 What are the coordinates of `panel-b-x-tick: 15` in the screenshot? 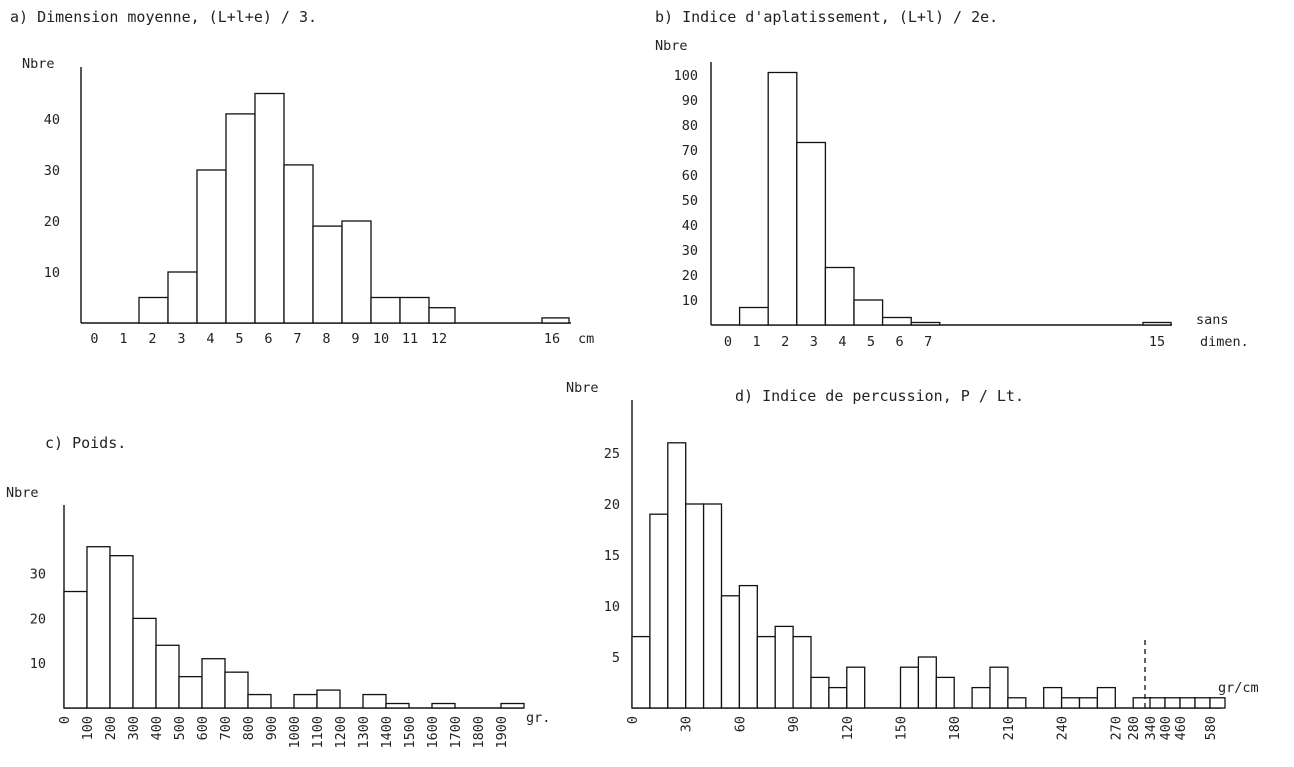 It's located at (1157, 342).